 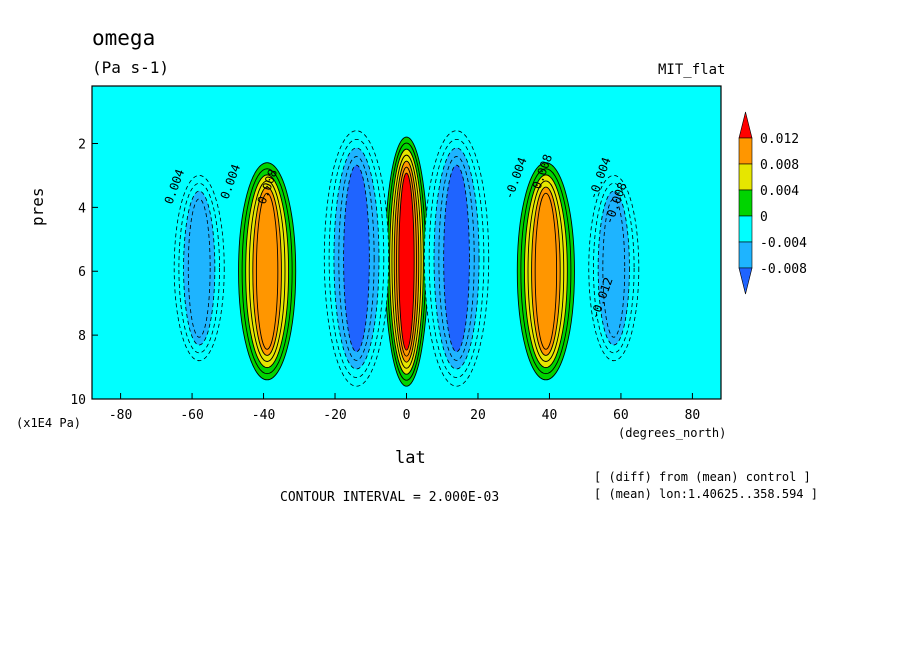 What do you see at coordinates (779, 191) in the screenshot?
I see `colorbar-label: 0.004` at bounding box center [779, 191].